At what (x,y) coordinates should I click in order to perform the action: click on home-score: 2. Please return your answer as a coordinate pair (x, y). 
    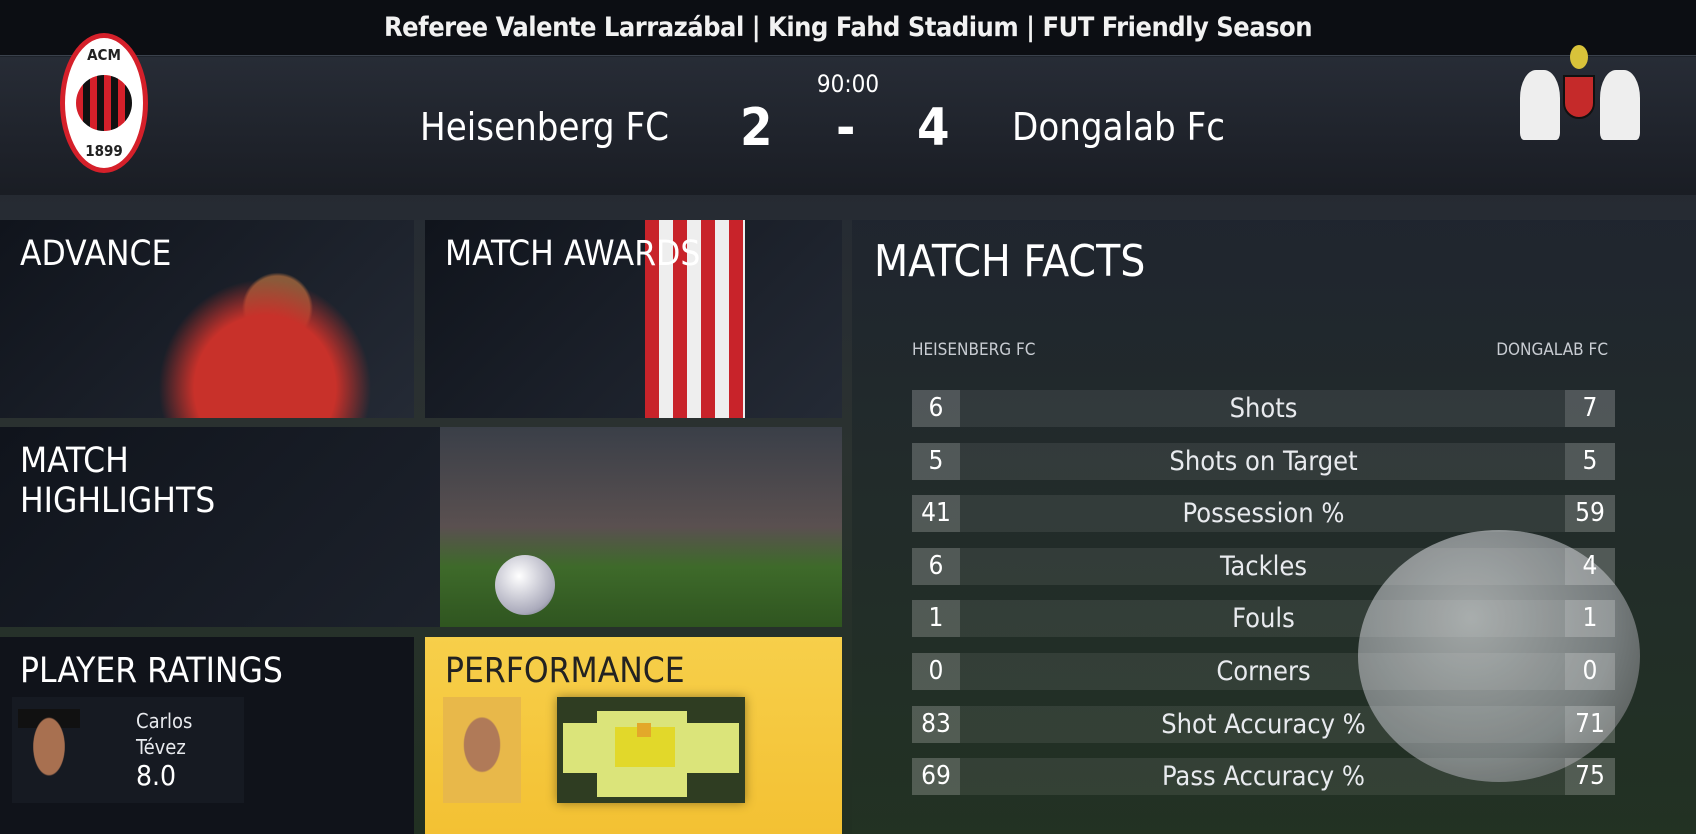
    Looking at the image, I should click on (756, 128).